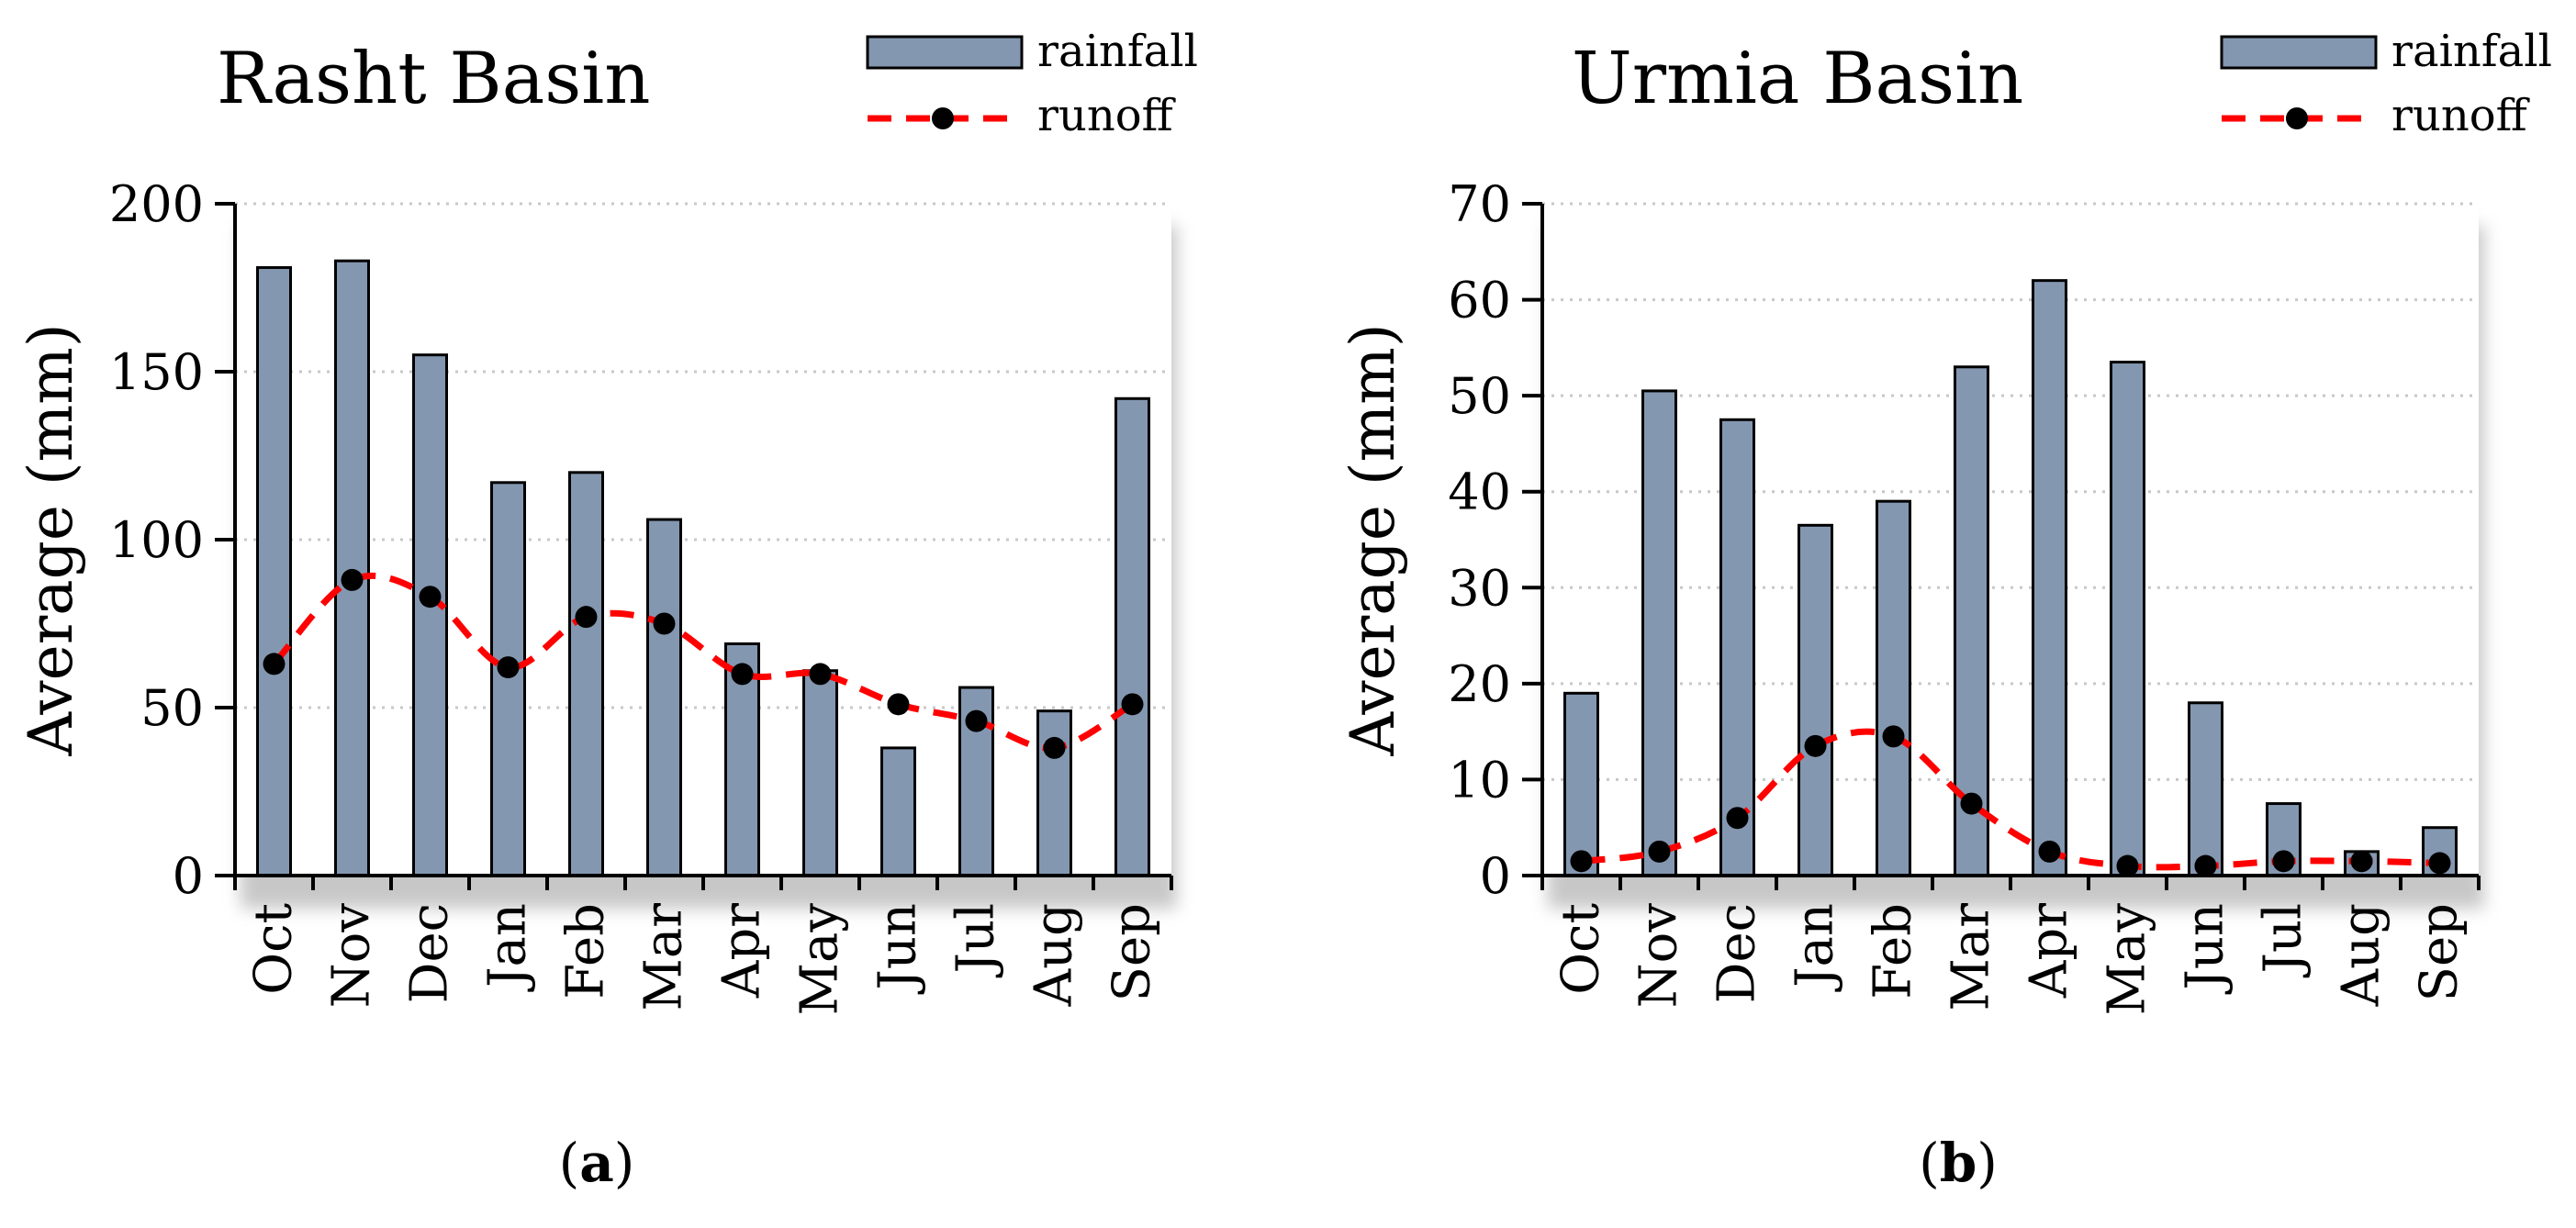 The height and width of the screenshot is (1228, 2576). Describe the element at coordinates (1132, 637) in the screenshot. I see `bar-rainfall-sep` at that location.